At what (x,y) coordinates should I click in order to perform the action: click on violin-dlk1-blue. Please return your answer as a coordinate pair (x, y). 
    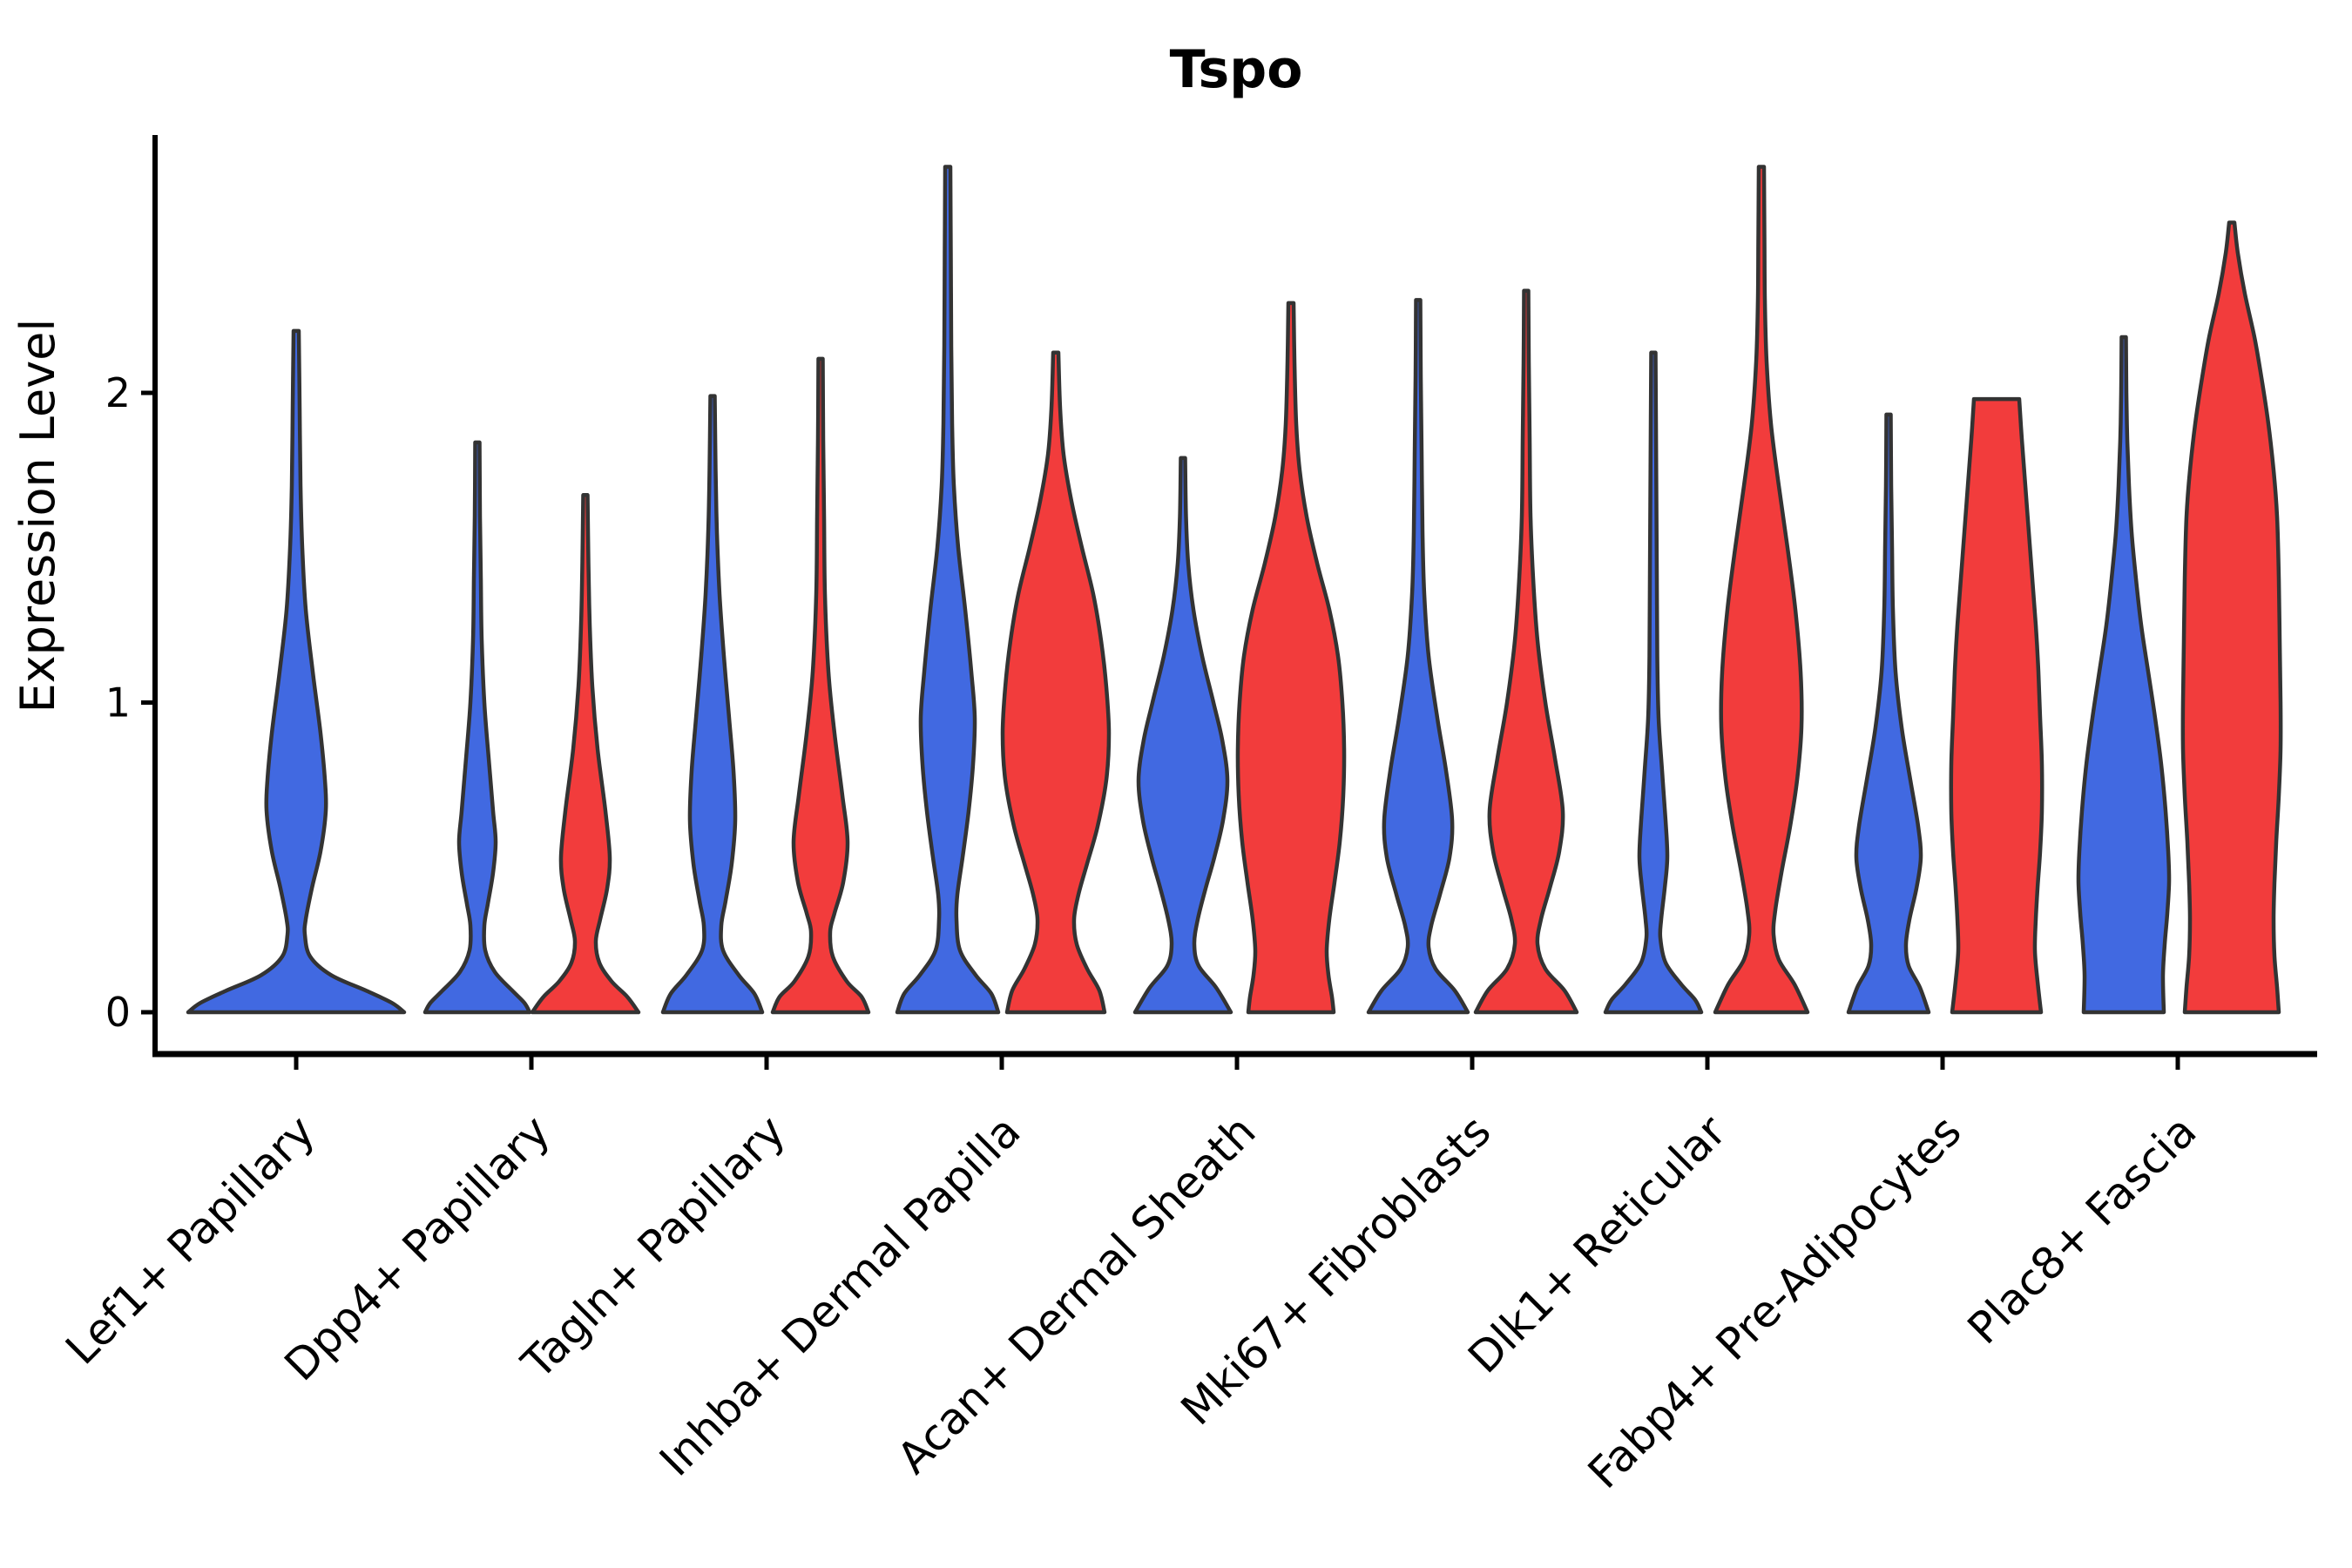
    Looking at the image, I should click on (1654, 682).